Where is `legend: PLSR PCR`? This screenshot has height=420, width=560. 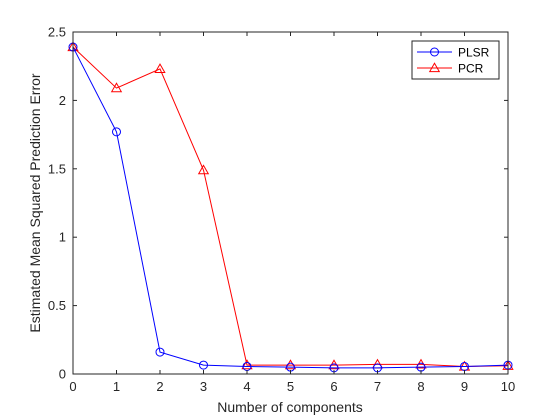 legend: PLSR PCR is located at coordinates (455, 60).